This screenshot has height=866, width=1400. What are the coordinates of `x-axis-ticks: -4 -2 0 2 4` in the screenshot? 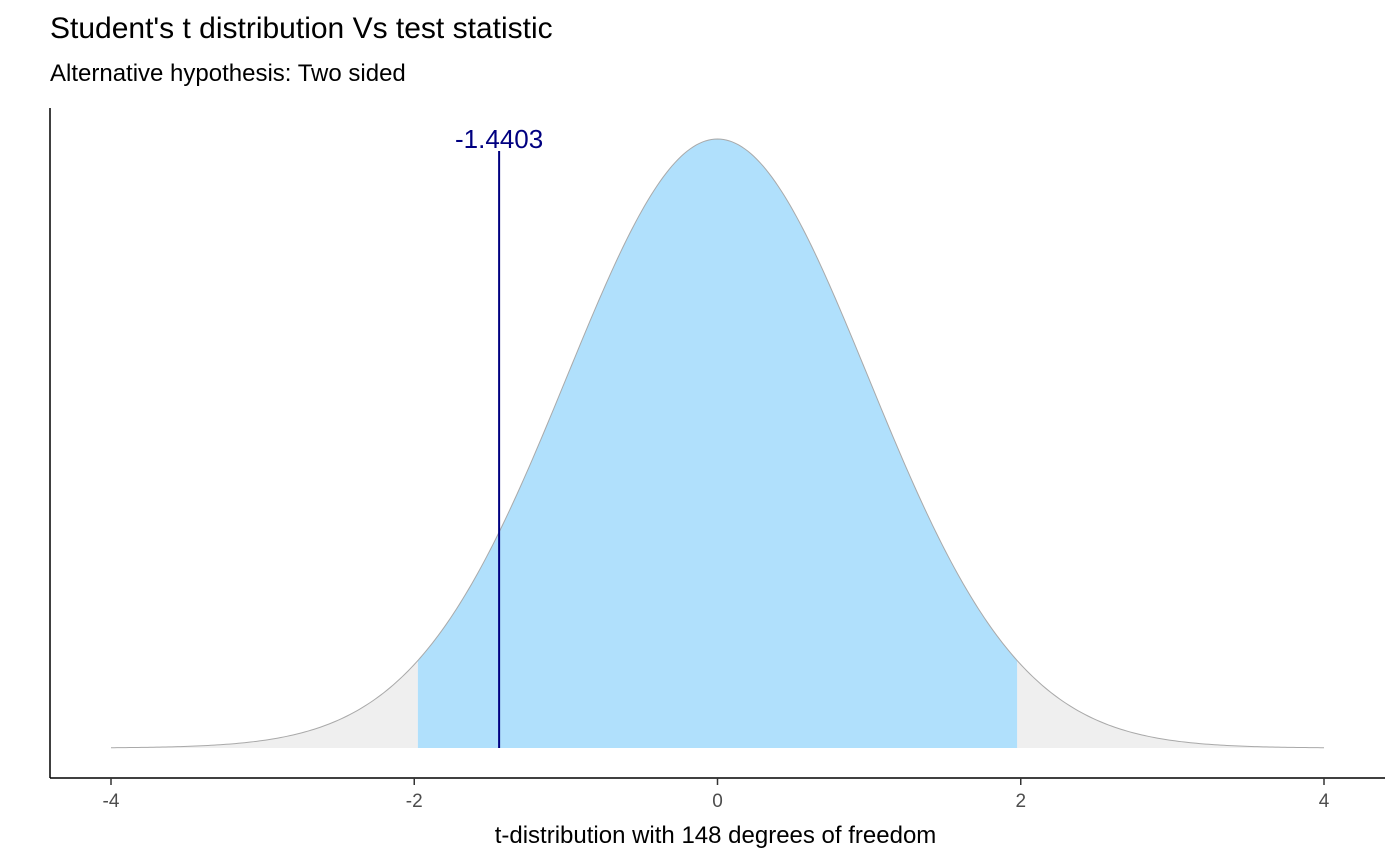 It's located at (716, 795).